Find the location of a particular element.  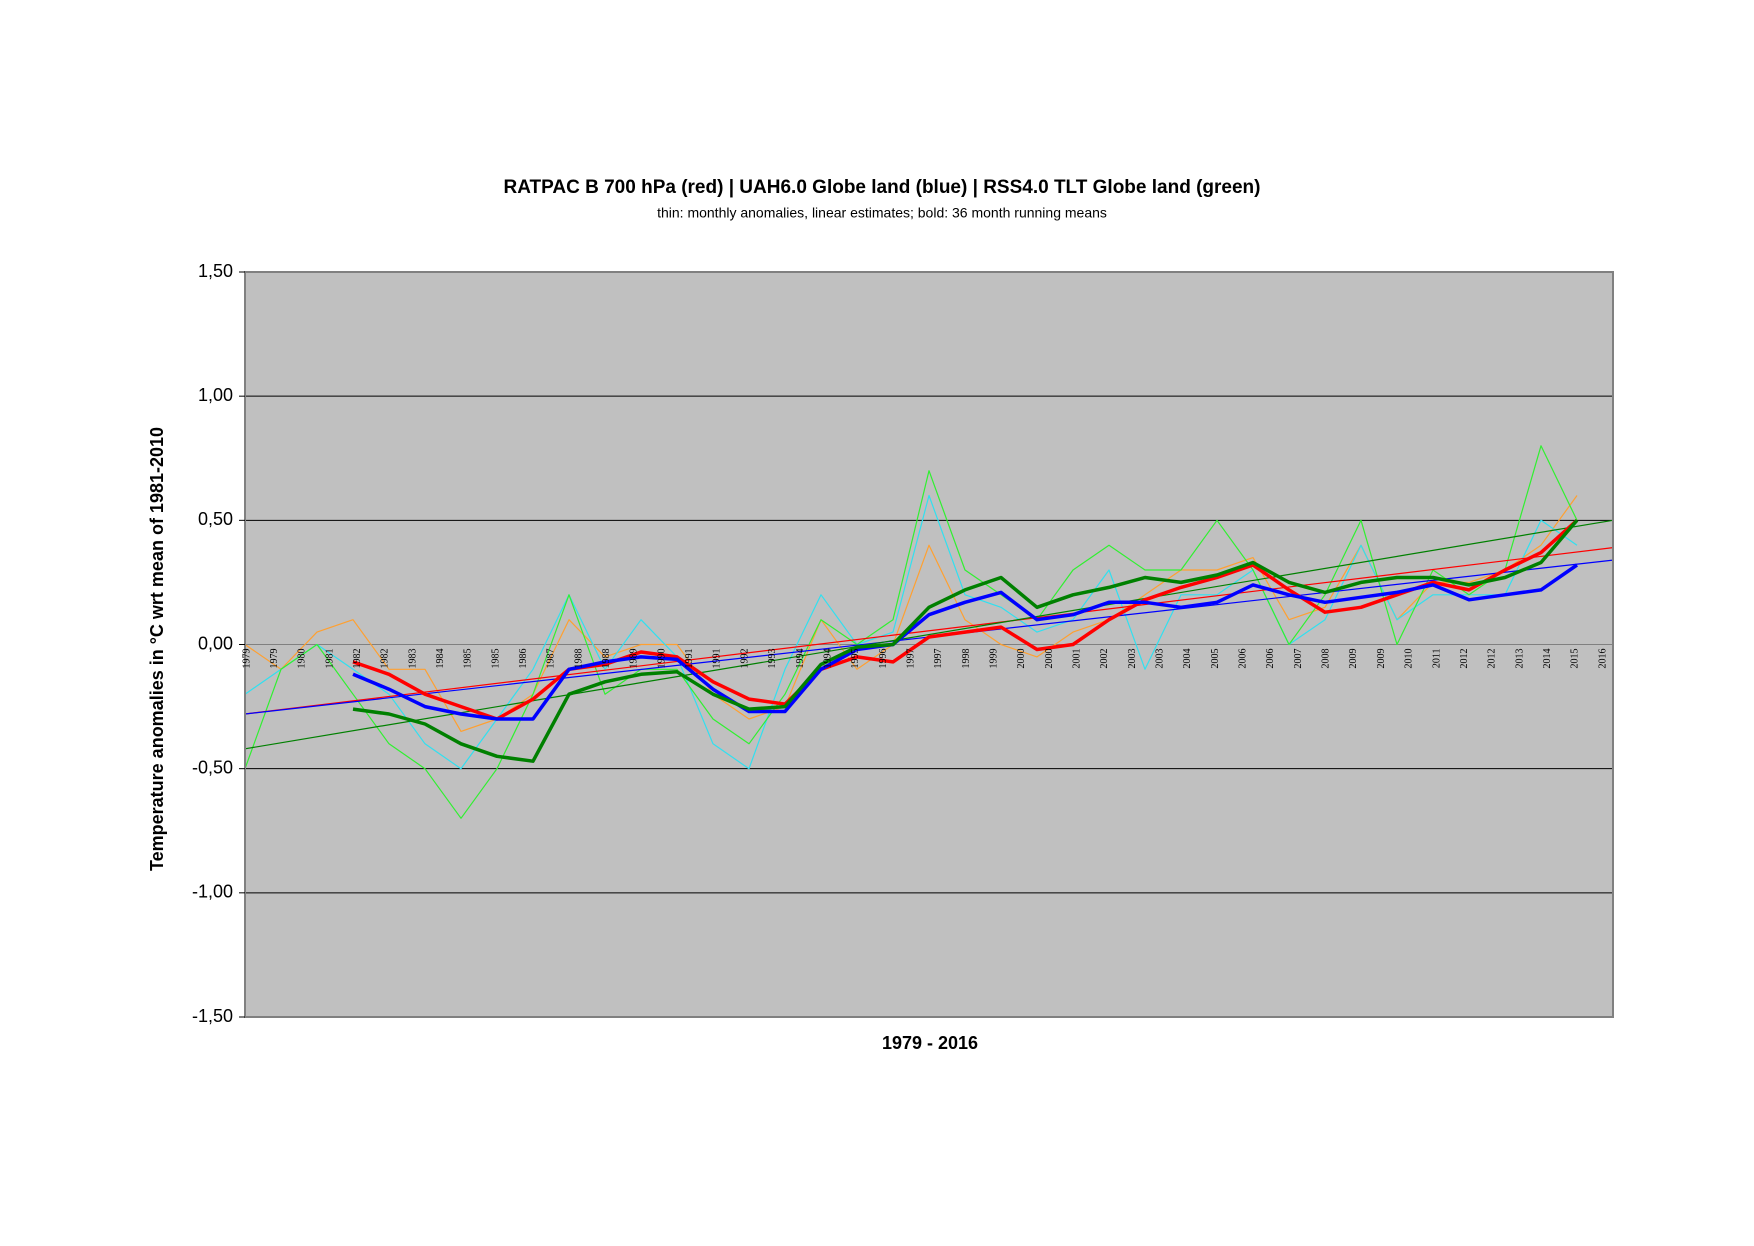

year-label: 1998 is located at coordinates (966, 659).